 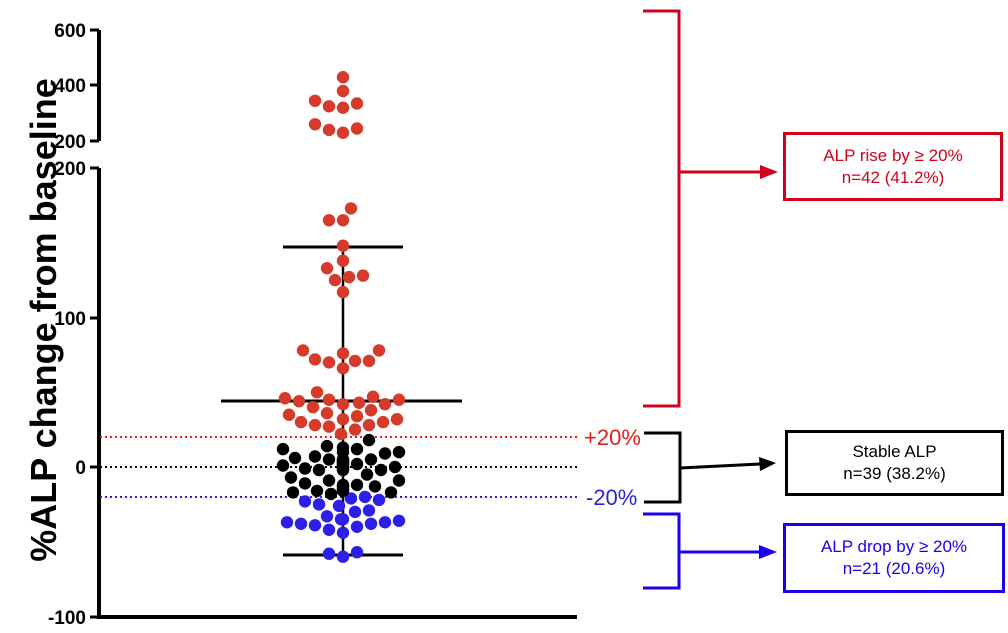 I want to click on data-points, so click(x=341, y=317).